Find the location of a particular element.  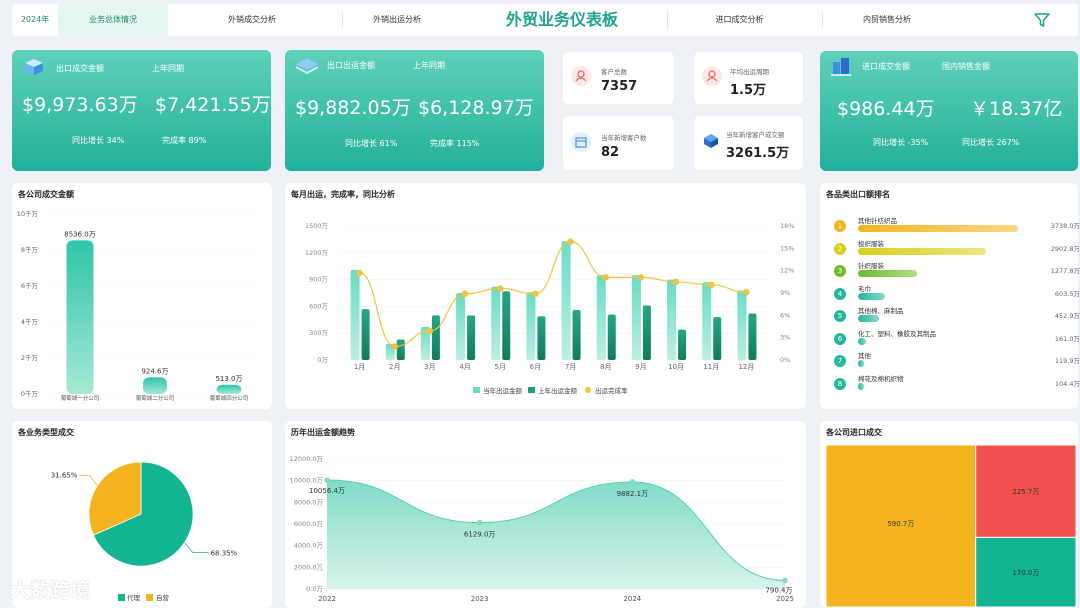

treemap-label: 225.7万 is located at coordinates (1025, 492).